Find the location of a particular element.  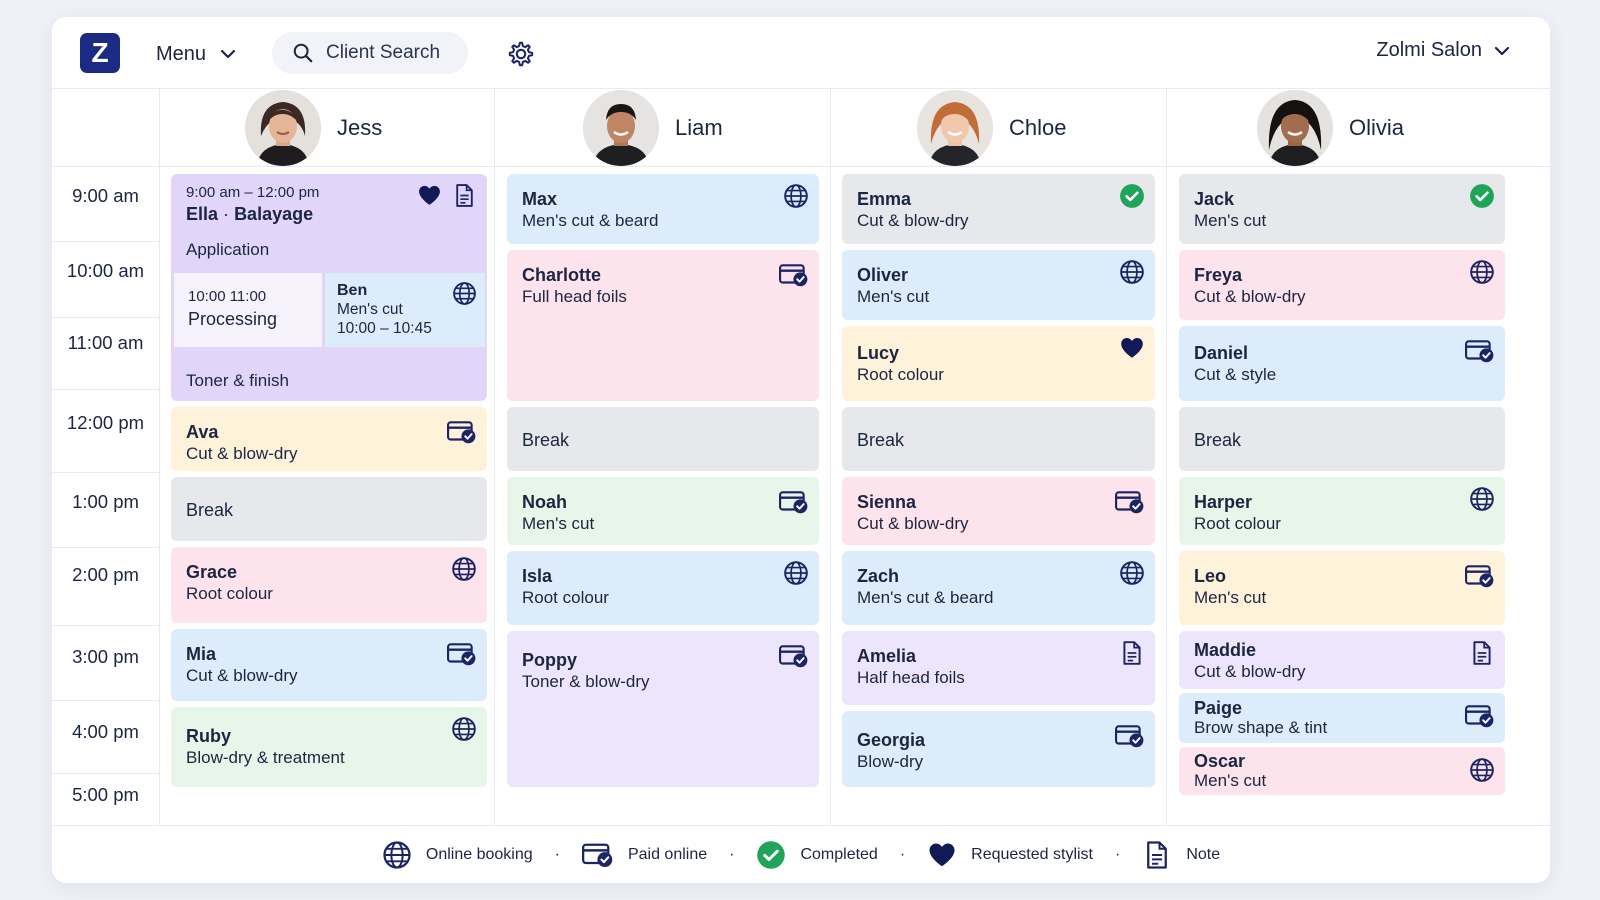

client-name: Lucy is located at coordinates (878, 353).